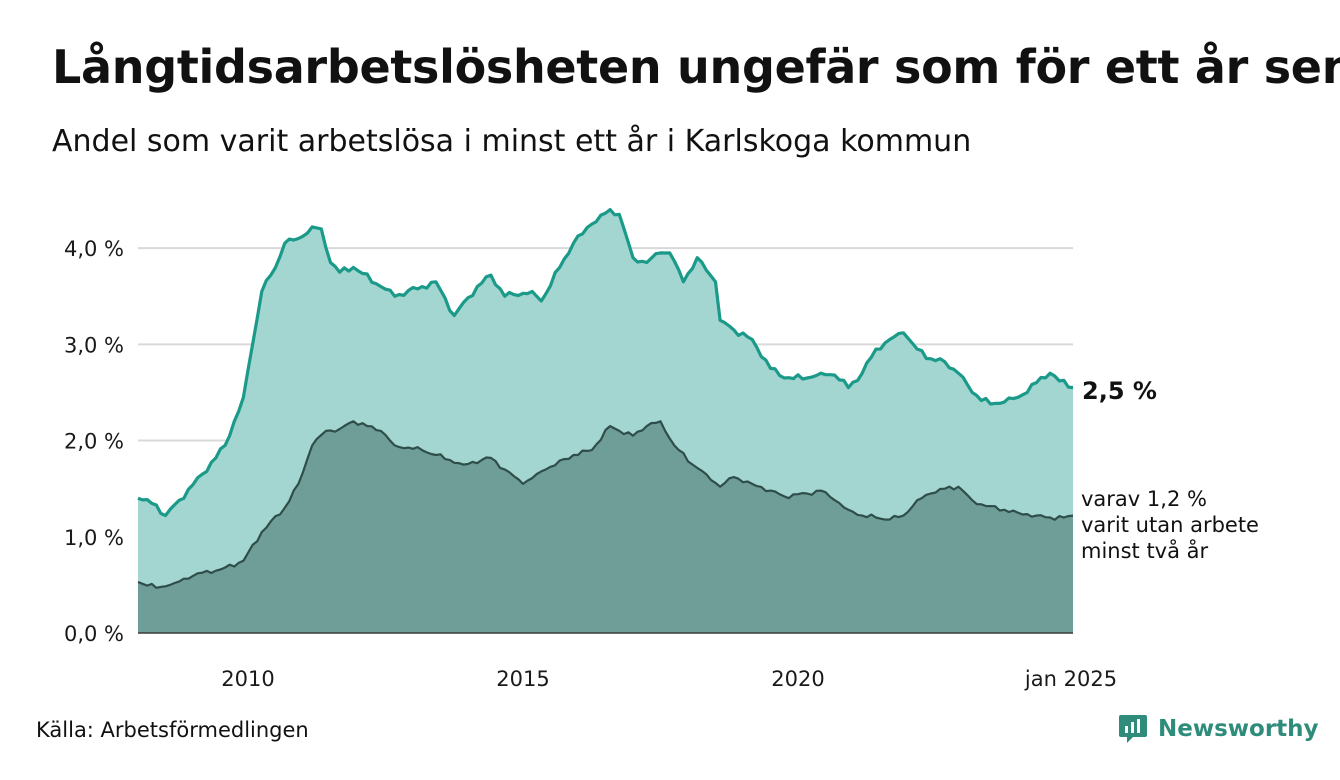 The width and height of the screenshot is (1340, 780). Describe the element at coordinates (94, 634) in the screenshot. I see `y-tick-label: 0,0 %` at that location.